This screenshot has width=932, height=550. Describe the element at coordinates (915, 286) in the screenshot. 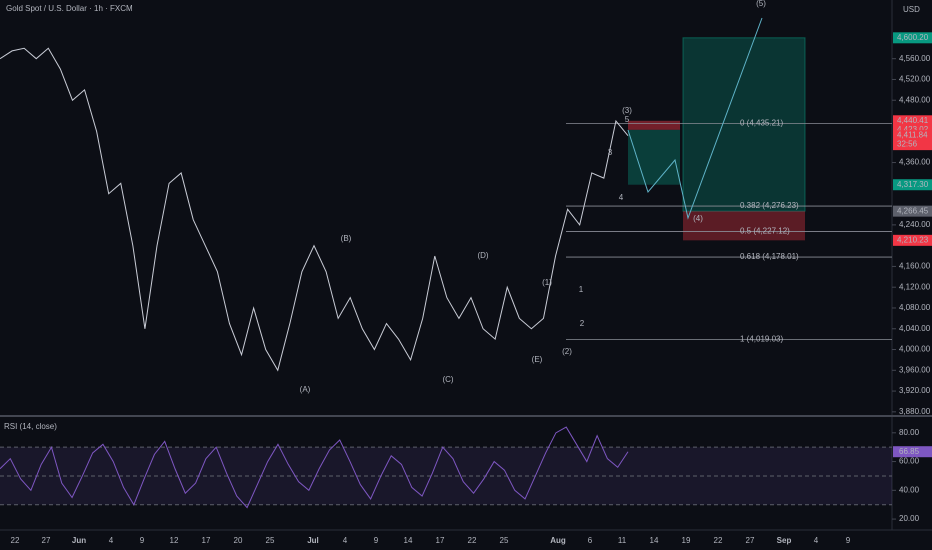

I see `y-tick-label: 4,120.00` at that location.